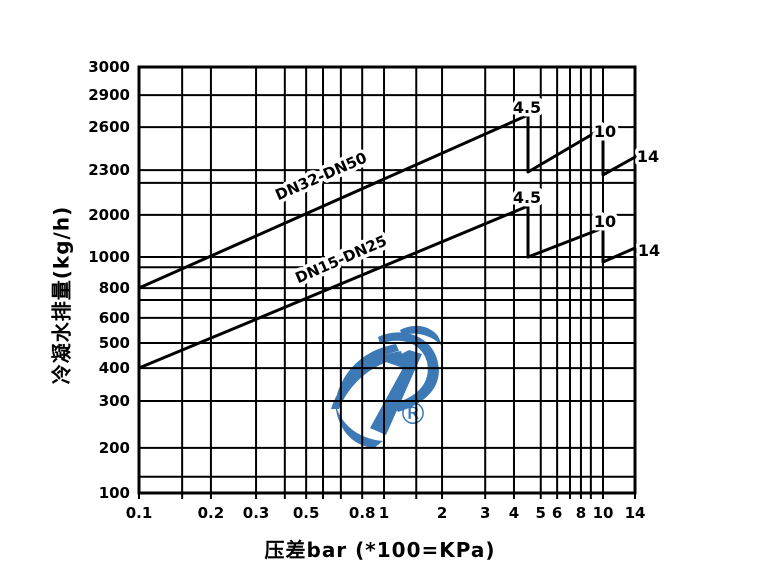 The height and width of the screenshot is (576, 760). I want to click on y-tick-label: 1000, so click(109, 257).